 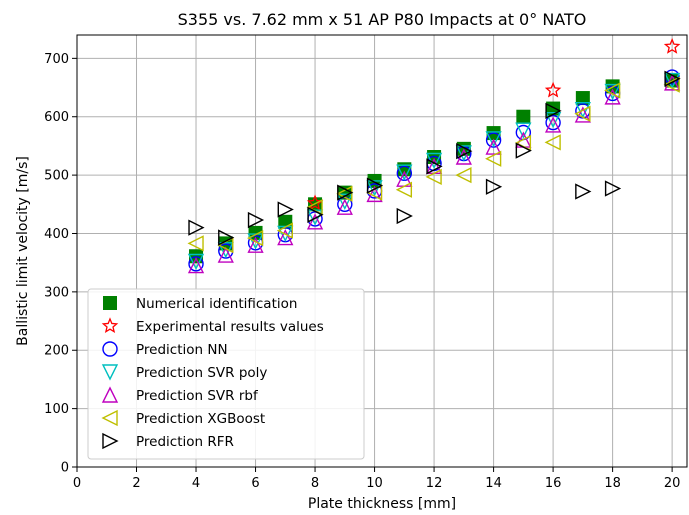 I want to click on legend-entry-label: Prediction SVR rbf, so click(x=197, y=396).